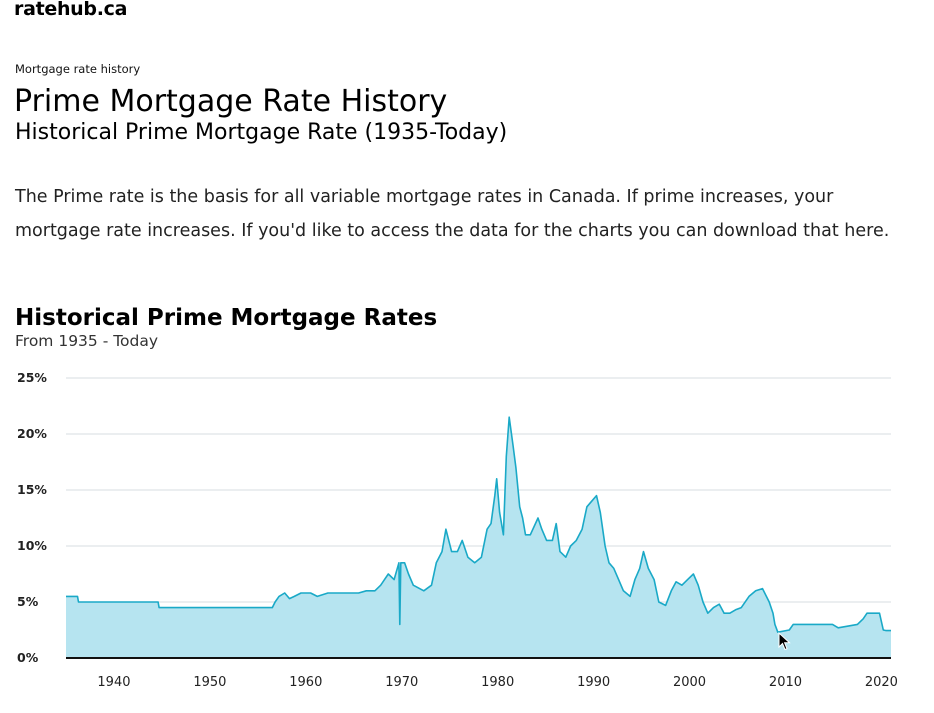 The height and width of the screenshot is (713, 934). What do you see at coordinates (71, 10) in the screenshot?
I see `ratehub-logo: ratehub.ca` at bounding box center [71, 10].